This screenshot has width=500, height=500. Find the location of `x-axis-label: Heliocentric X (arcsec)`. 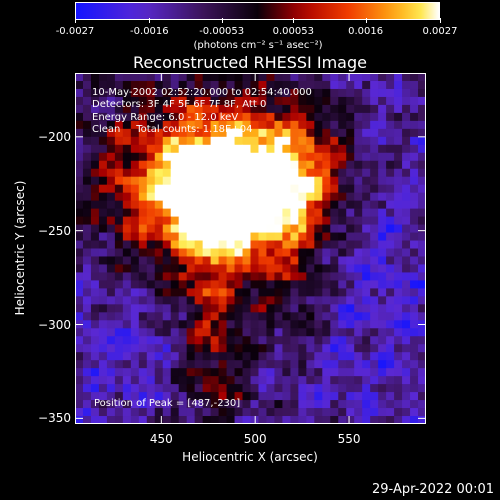

x-axis-label: Heliocentric X (arcsec) is located at coordinates (250, 457).